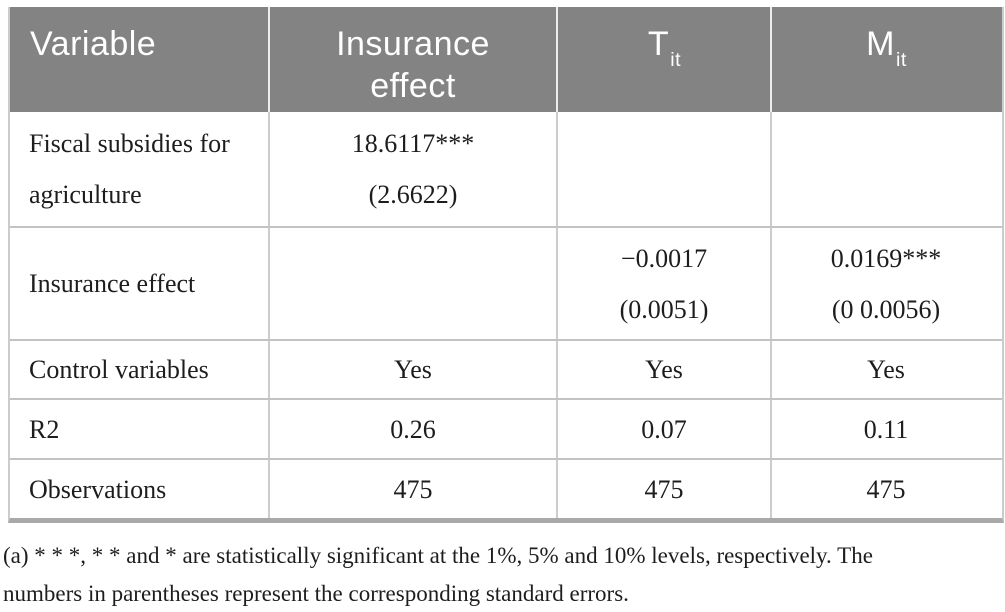  I want to click on header-label-variable: Variable, so click(93, 44).